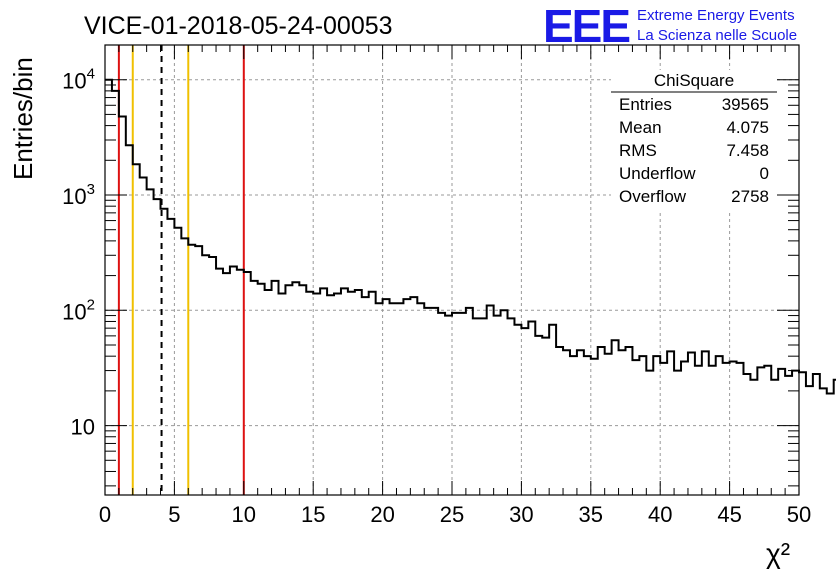 This screenshot has width=836, height=572. Describe the element at coordinates (382, 514) in the screenshot. I see `x-tick-label: 20` at that location.